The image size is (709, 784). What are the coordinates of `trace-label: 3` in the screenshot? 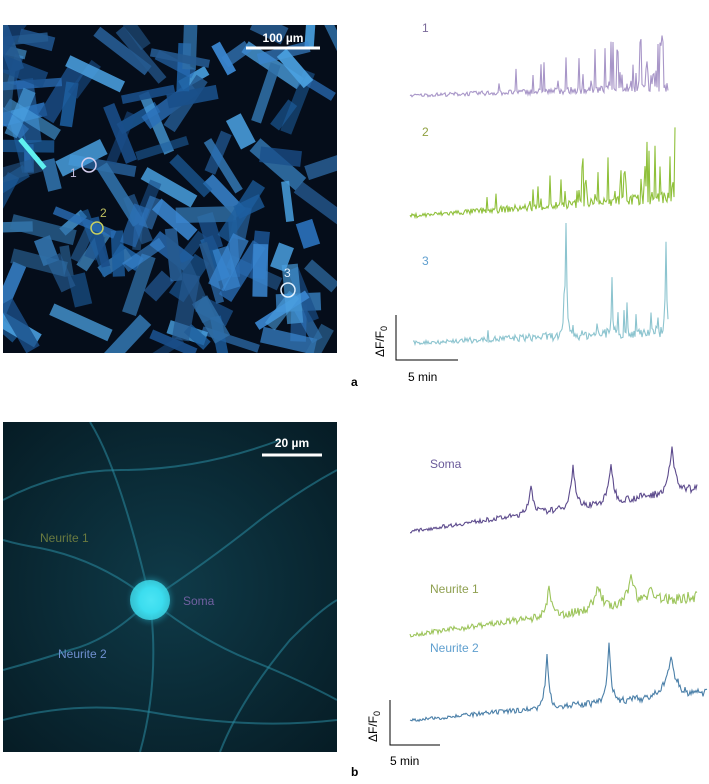 It's located at (425, 261).